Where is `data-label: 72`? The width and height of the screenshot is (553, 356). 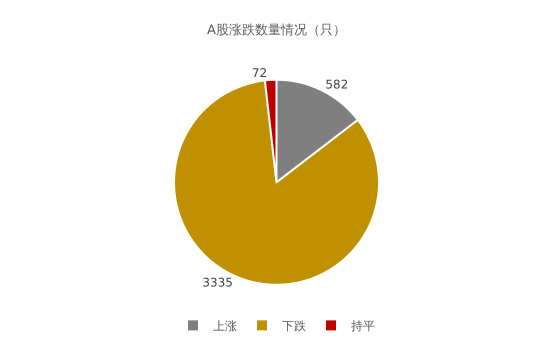
data-label: 72 is located at coordinates (260, 73).